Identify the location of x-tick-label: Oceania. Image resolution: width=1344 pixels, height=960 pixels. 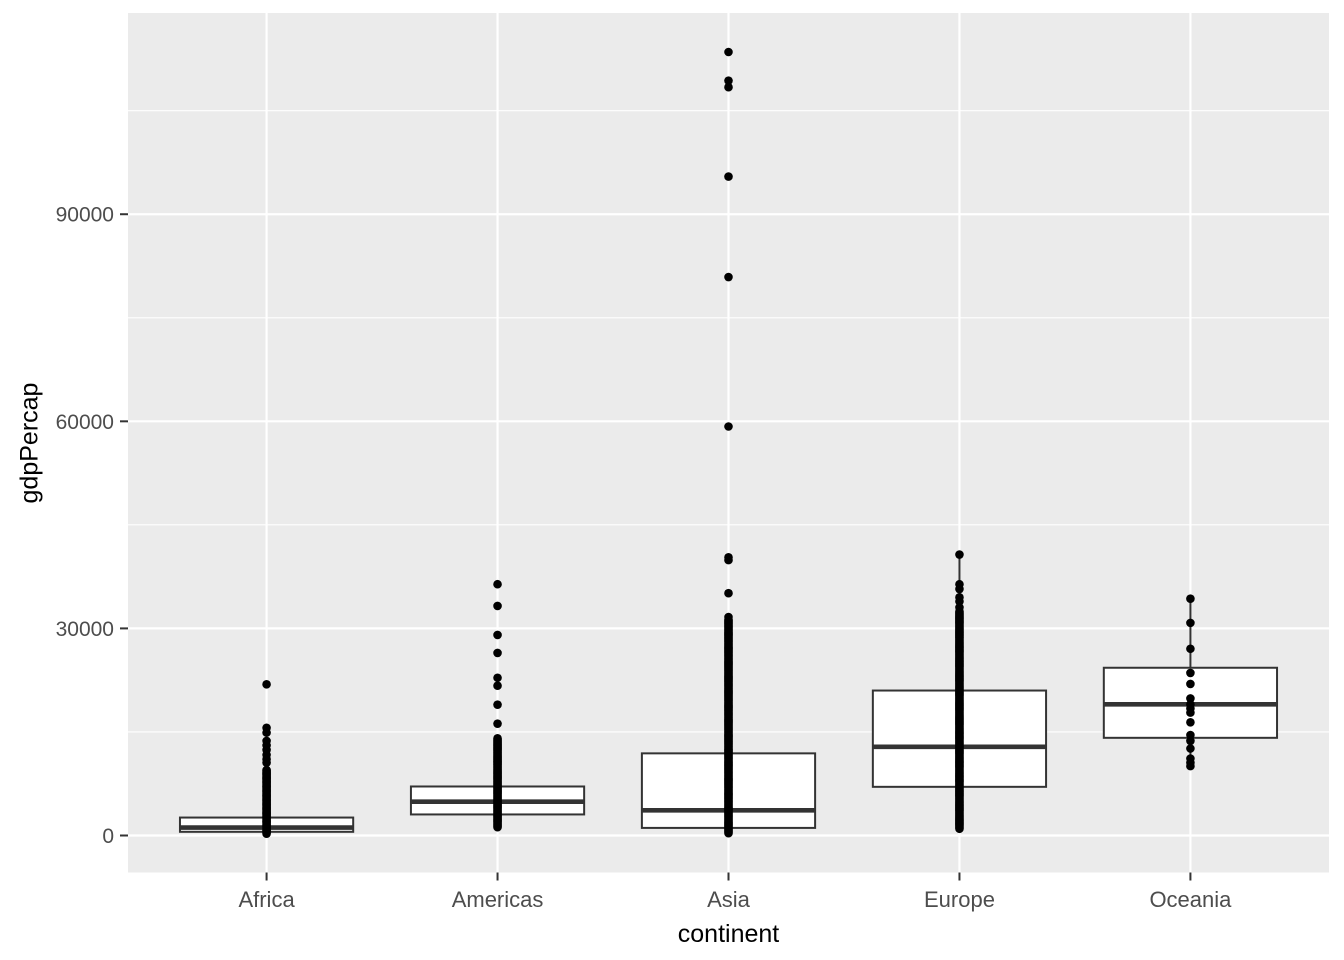
(1190, 899).